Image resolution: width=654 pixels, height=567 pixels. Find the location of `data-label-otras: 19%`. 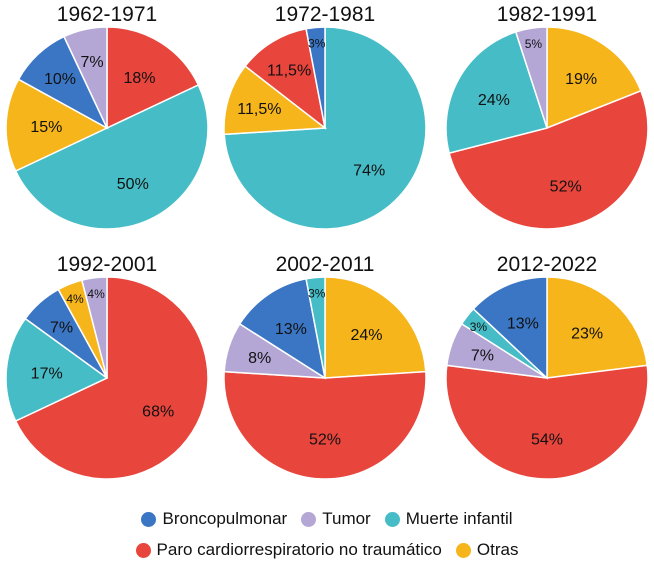

data-label-otras: 19% is located at coordinates (581, 79).